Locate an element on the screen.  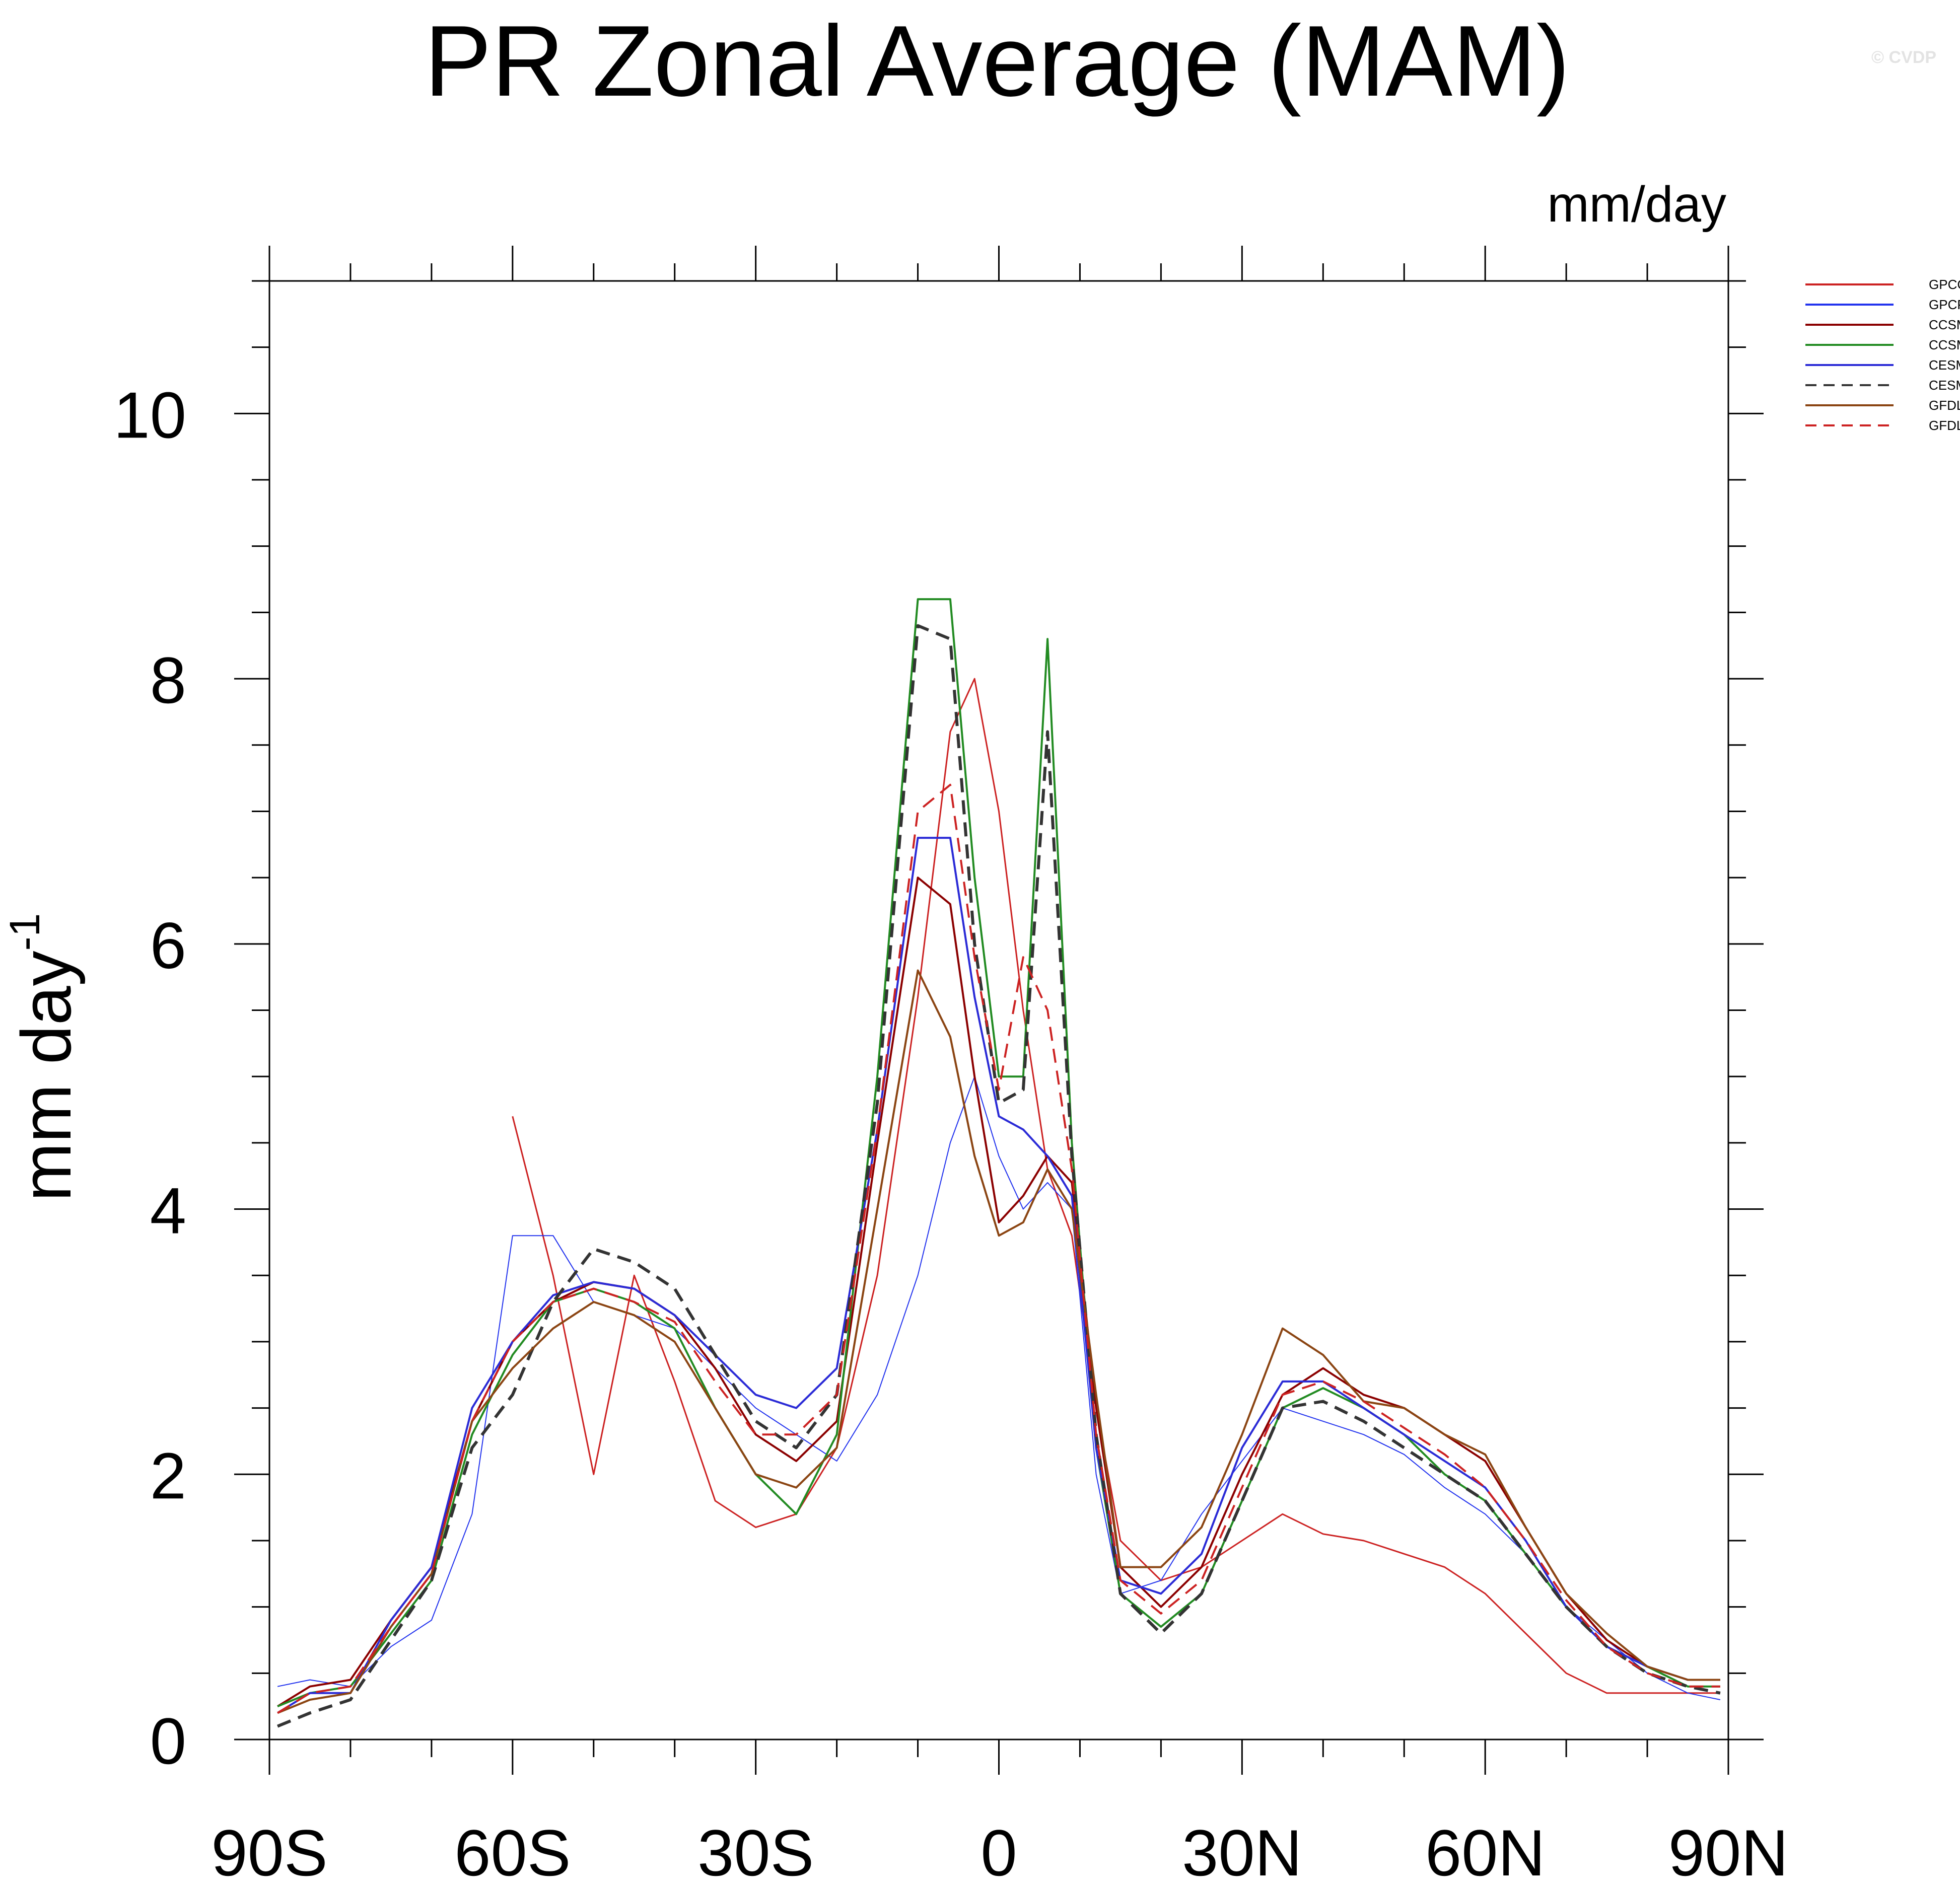
y-tick-label: 4 is located at coordinates (168, 1211).